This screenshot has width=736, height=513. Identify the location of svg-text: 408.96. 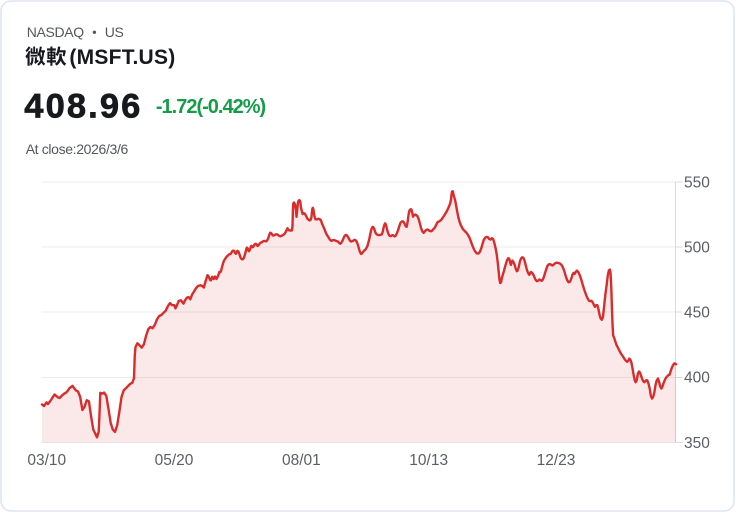
(83, 107).